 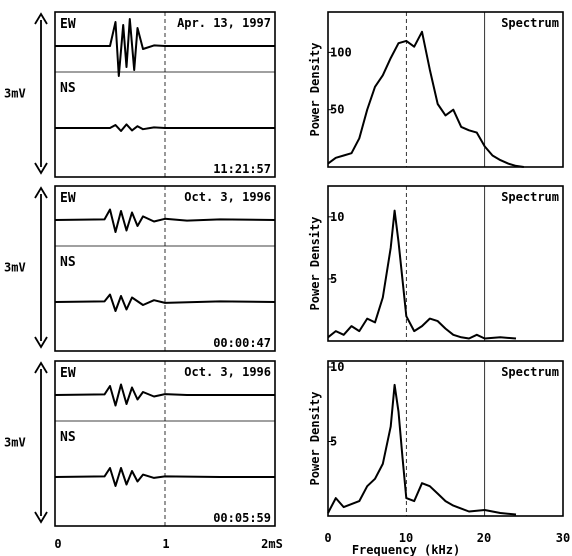 I want to click on wave-x-tick-2: 2mS, so click(x=272, y=544).